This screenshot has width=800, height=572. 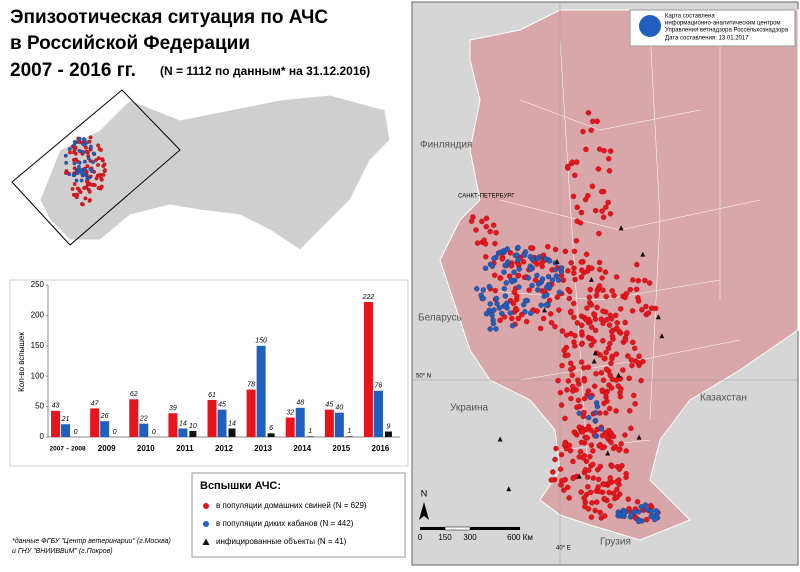 What do you see at coordinates (271, 428) in the screenshot?
I see `value-label: 6` at bounding box center [271, 428].